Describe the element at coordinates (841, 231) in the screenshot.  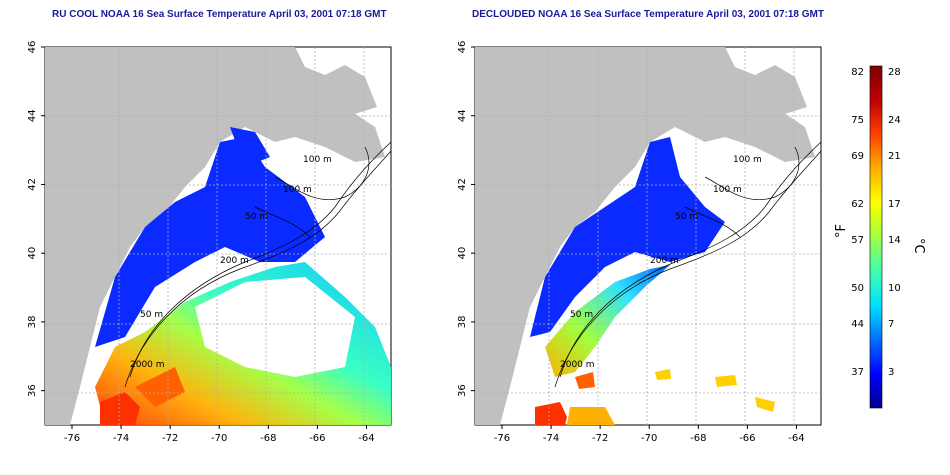
I see `fahrenheit-axis-label: °F` at that location.